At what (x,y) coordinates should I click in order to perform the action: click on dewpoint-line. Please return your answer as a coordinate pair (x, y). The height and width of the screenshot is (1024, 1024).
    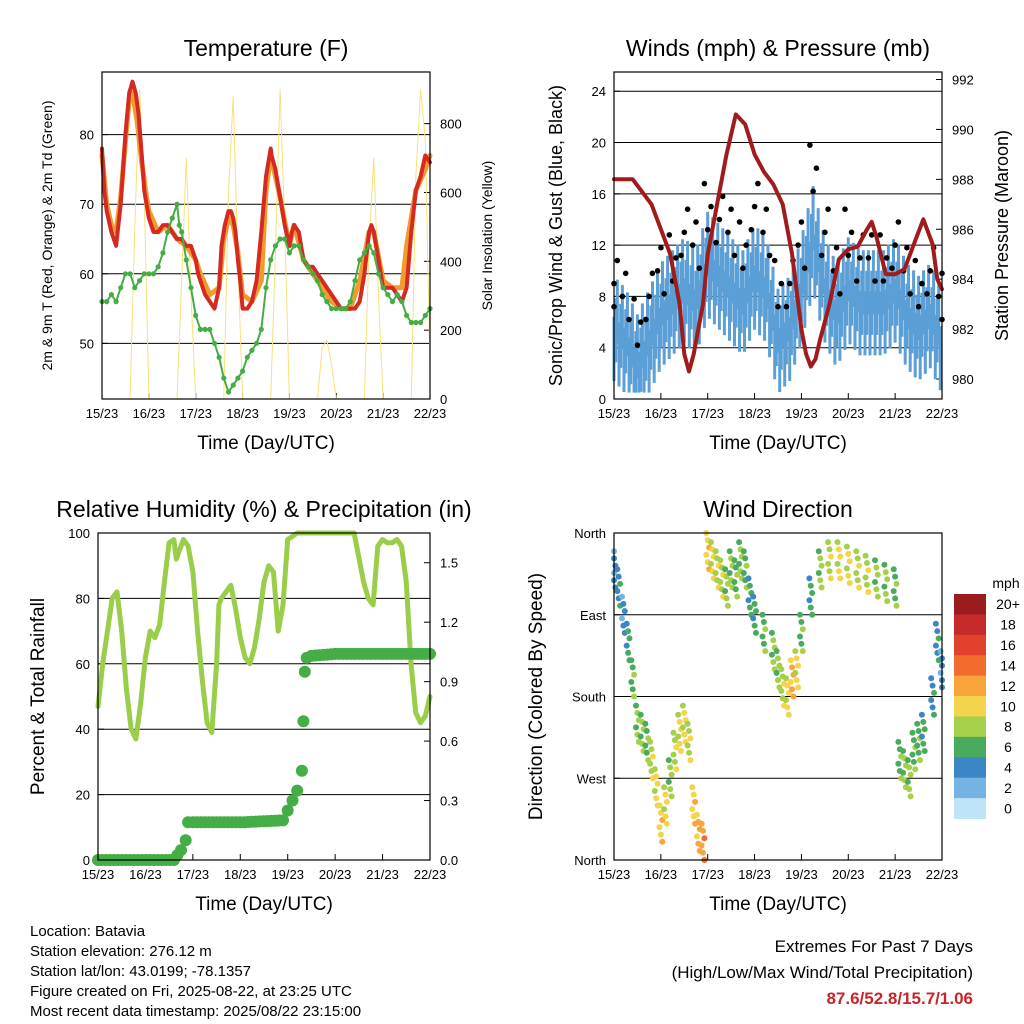
    Looking at the image, I should click on (266, 298).